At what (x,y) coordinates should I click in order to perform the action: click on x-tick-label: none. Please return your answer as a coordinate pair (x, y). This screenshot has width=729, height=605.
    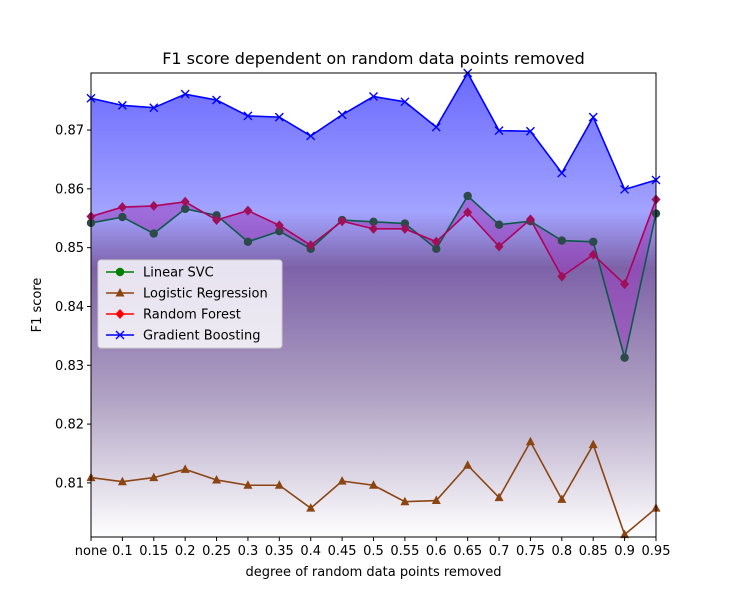
    Looking at the image, I should click on (91, 551).